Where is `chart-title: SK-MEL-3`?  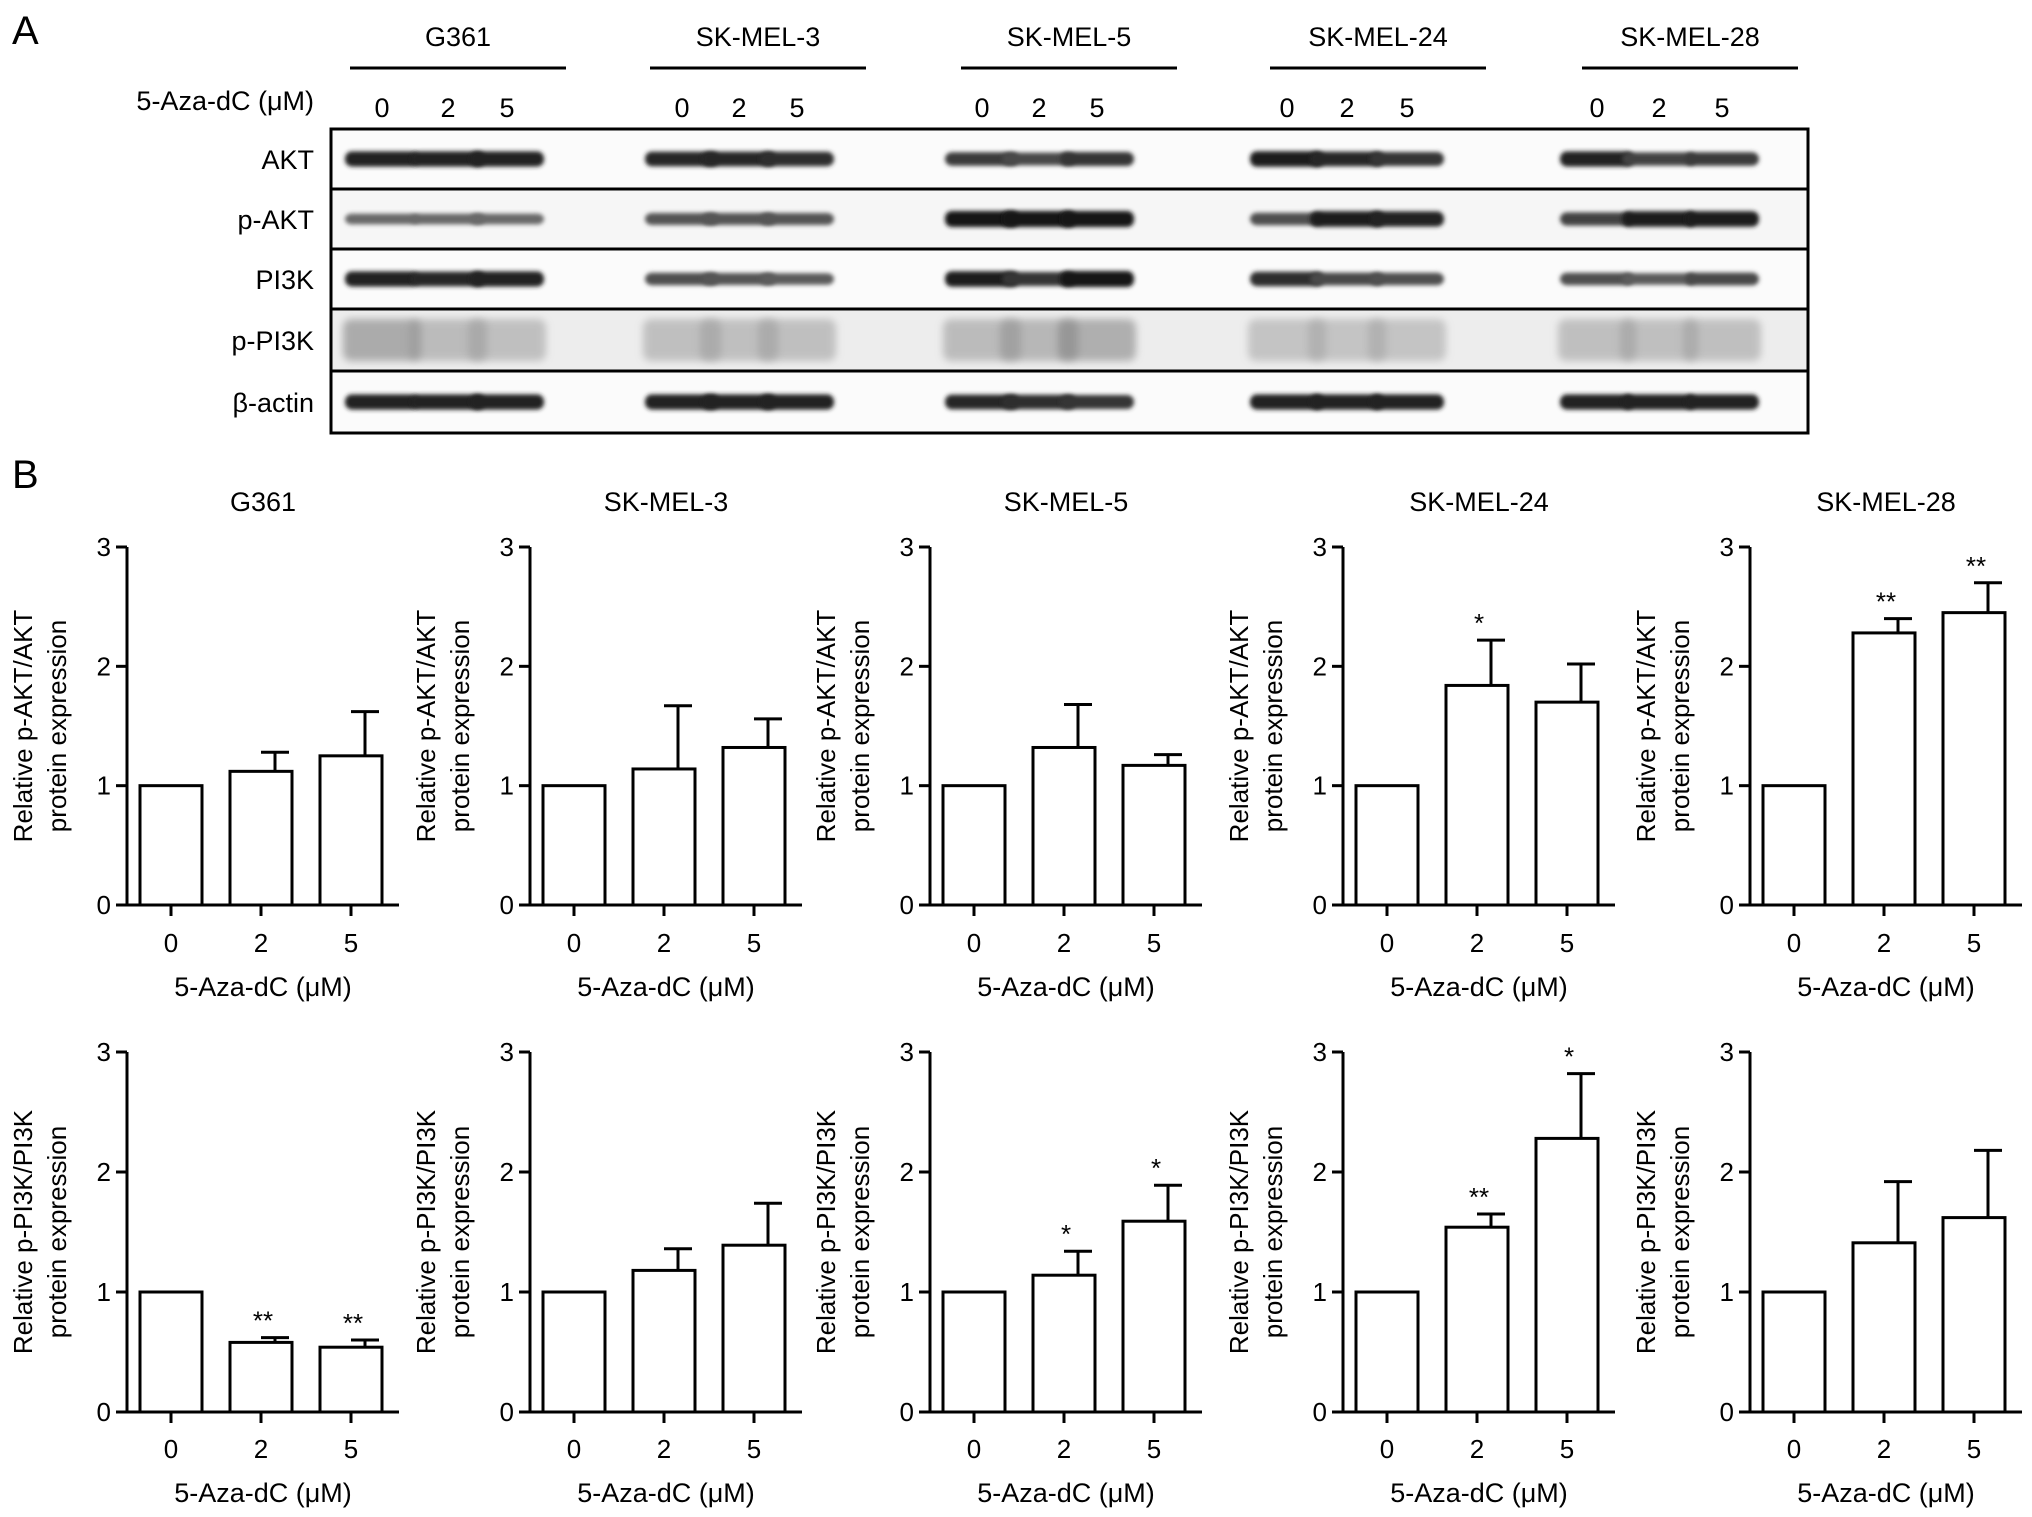 chart-title: SK-MEL-3 is located at coordinates (666, 502).